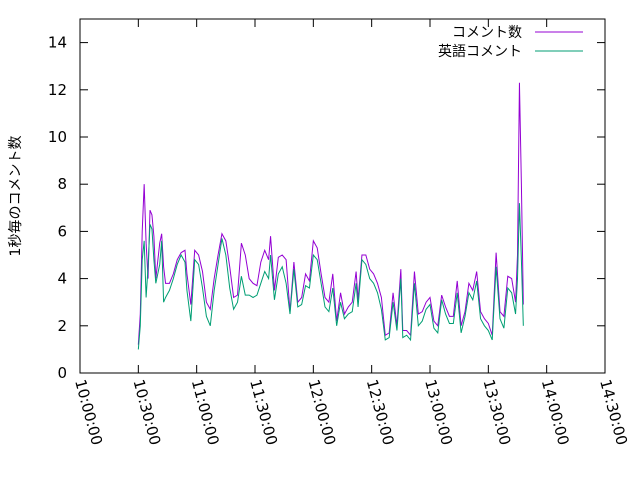  I want to click on x-tick-label: 12:30:00, so click(380, 412).